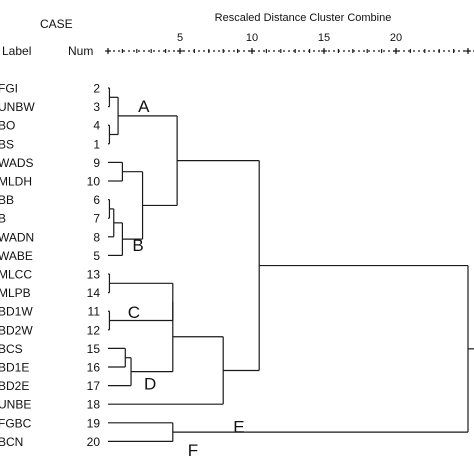 Image resolution: width=474 pixels, height=474 pixels. Describe the element at coordinates (96, 237) in the screenshot. I see `case-number: 8` at that location.